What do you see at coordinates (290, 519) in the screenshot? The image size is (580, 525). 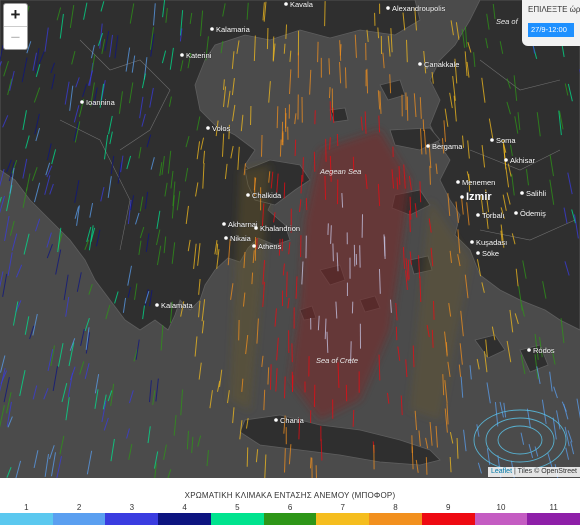 I see `legend-color-bar` at bounding box center [290, 519].